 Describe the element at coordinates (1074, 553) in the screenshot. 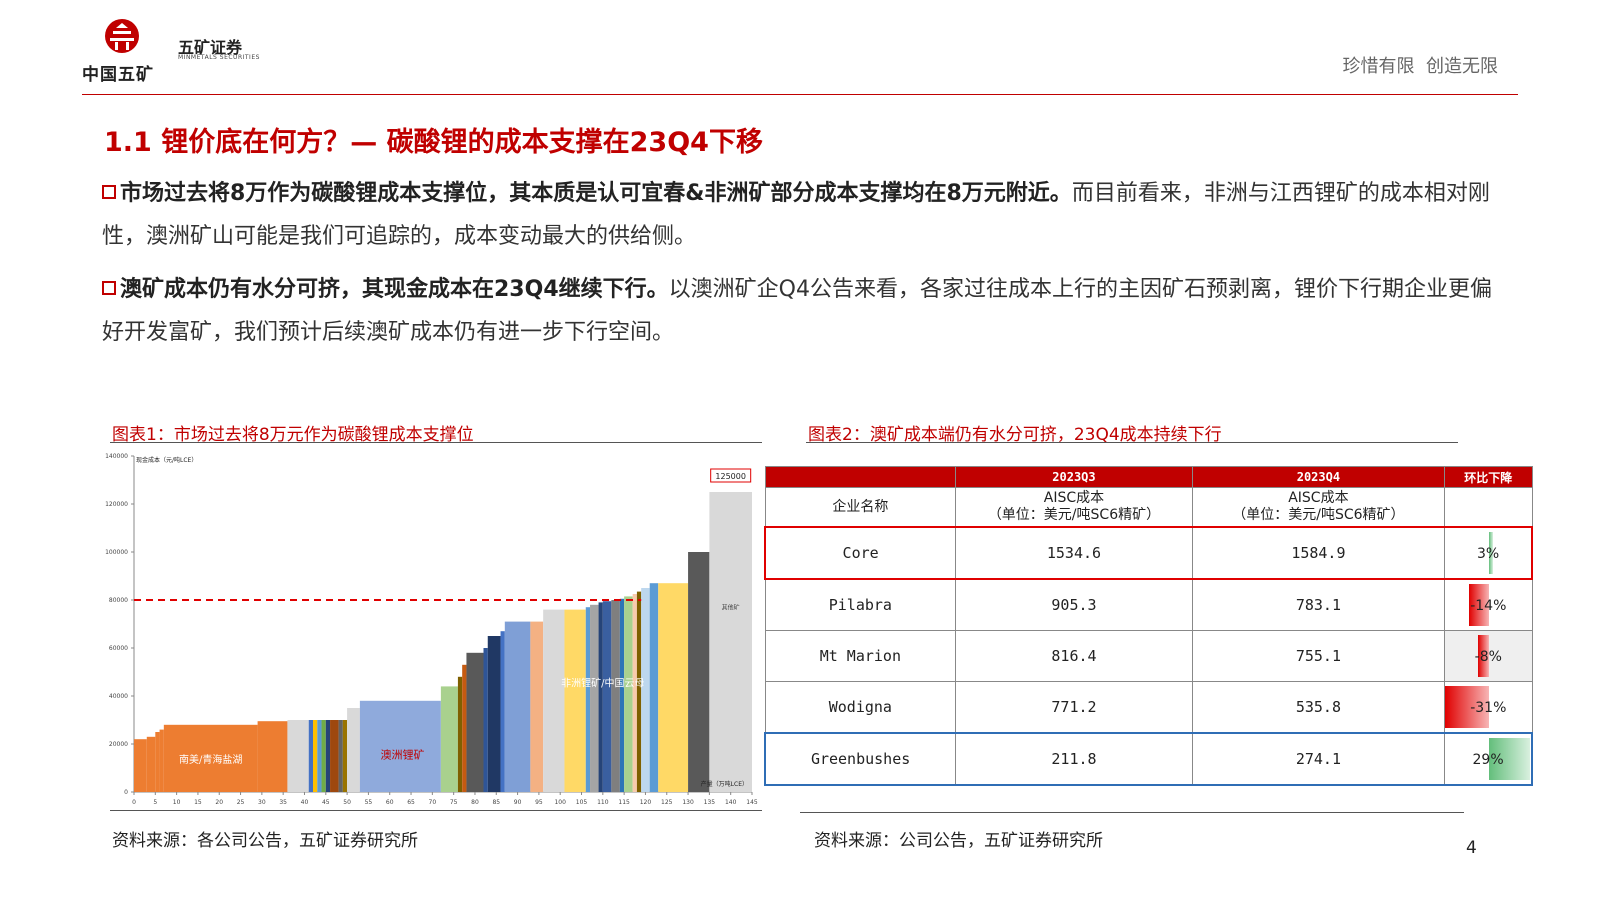

I see `aisc-q3: 1534.6` at that location.